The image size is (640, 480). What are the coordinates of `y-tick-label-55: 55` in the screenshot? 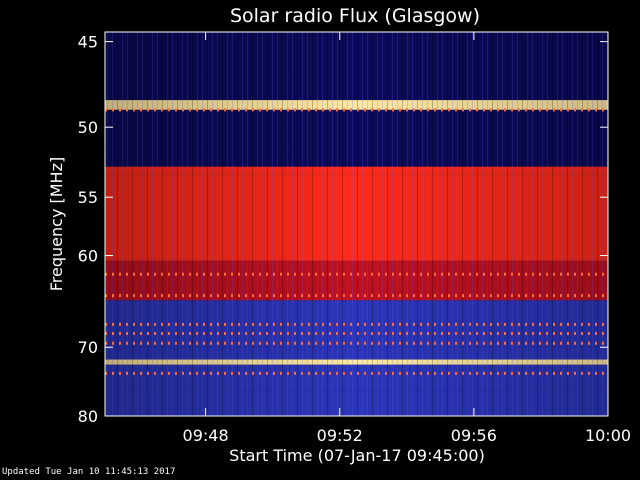 It's located at (88, 197).